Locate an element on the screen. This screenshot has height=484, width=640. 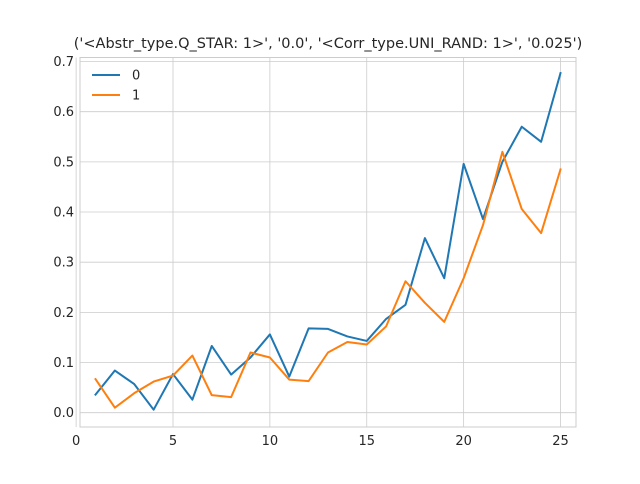
x-tick-label: 25 is located at coordinates (560, 441).